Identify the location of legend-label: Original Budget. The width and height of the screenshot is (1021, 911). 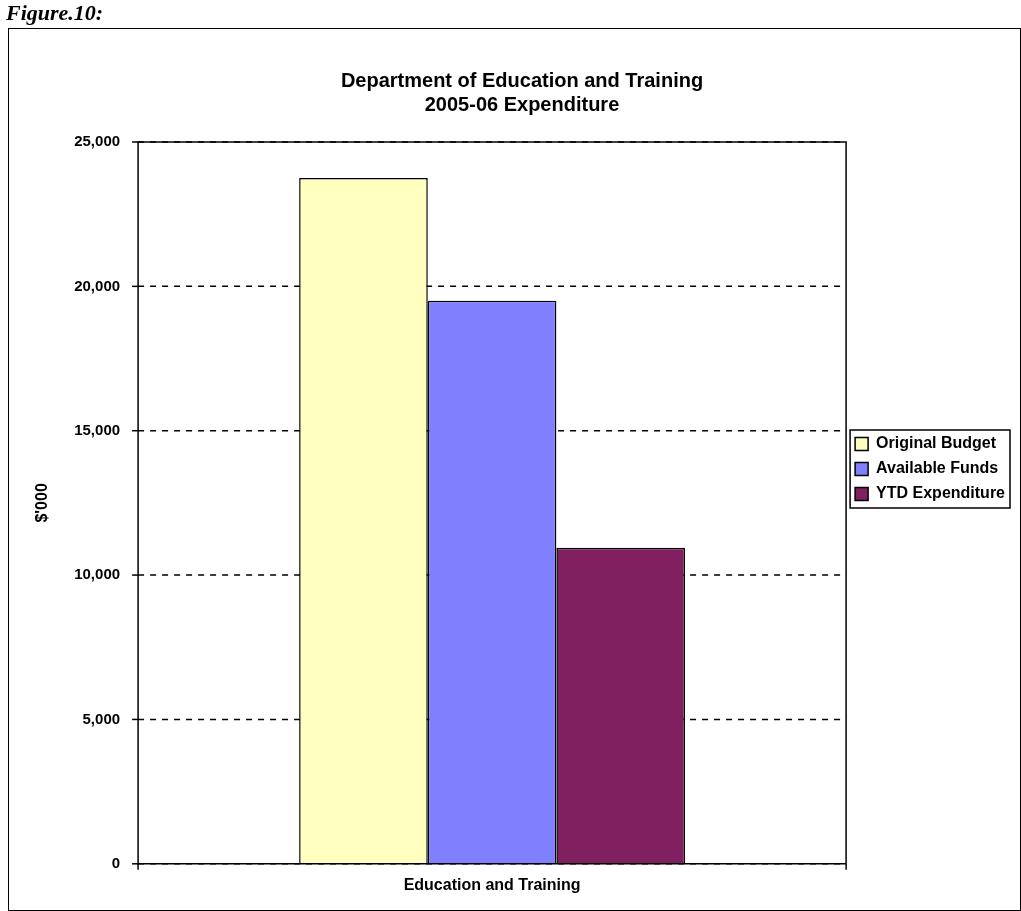
(936, 443).